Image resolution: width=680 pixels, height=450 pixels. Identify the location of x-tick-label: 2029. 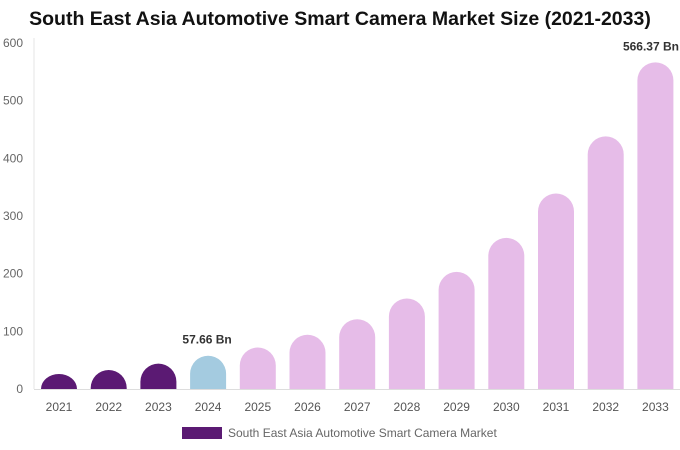
(456, 407).